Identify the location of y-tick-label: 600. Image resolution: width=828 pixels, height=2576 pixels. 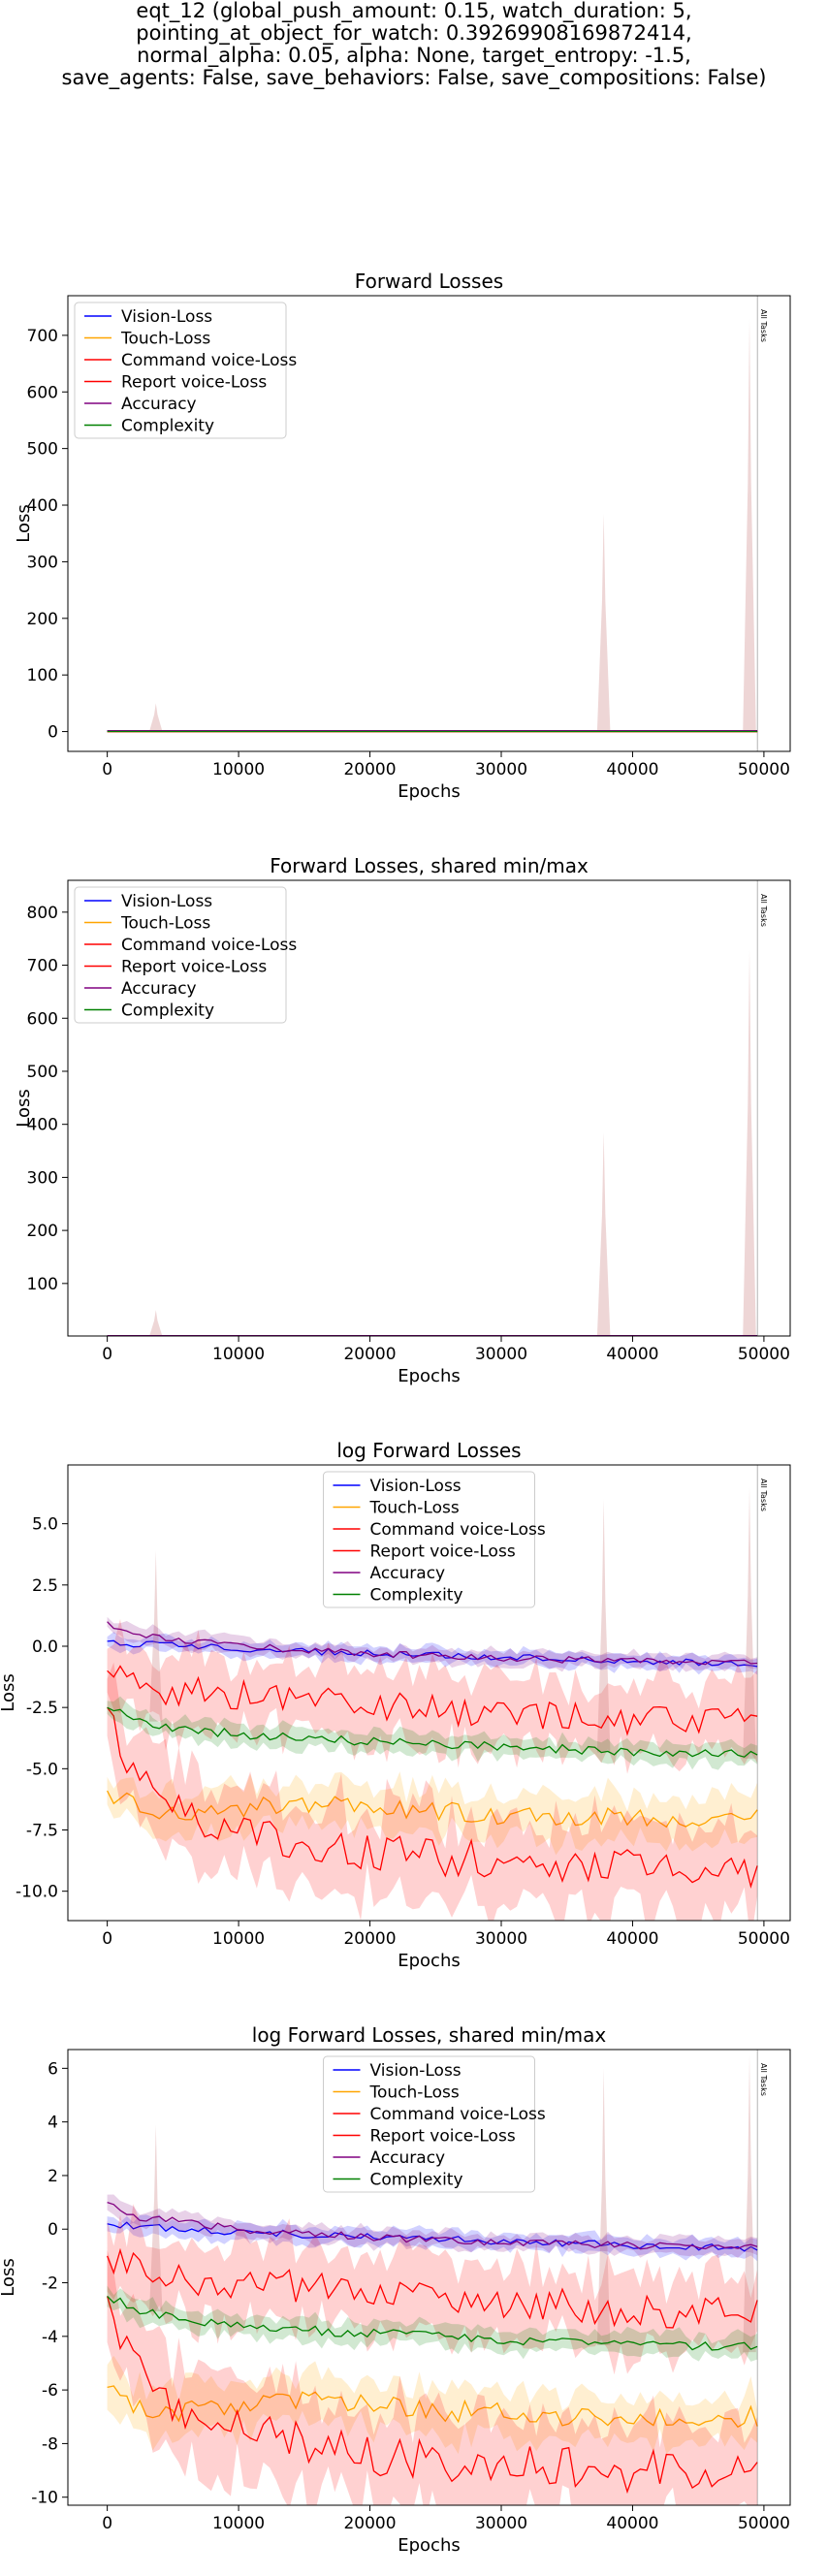
(42, 1019).